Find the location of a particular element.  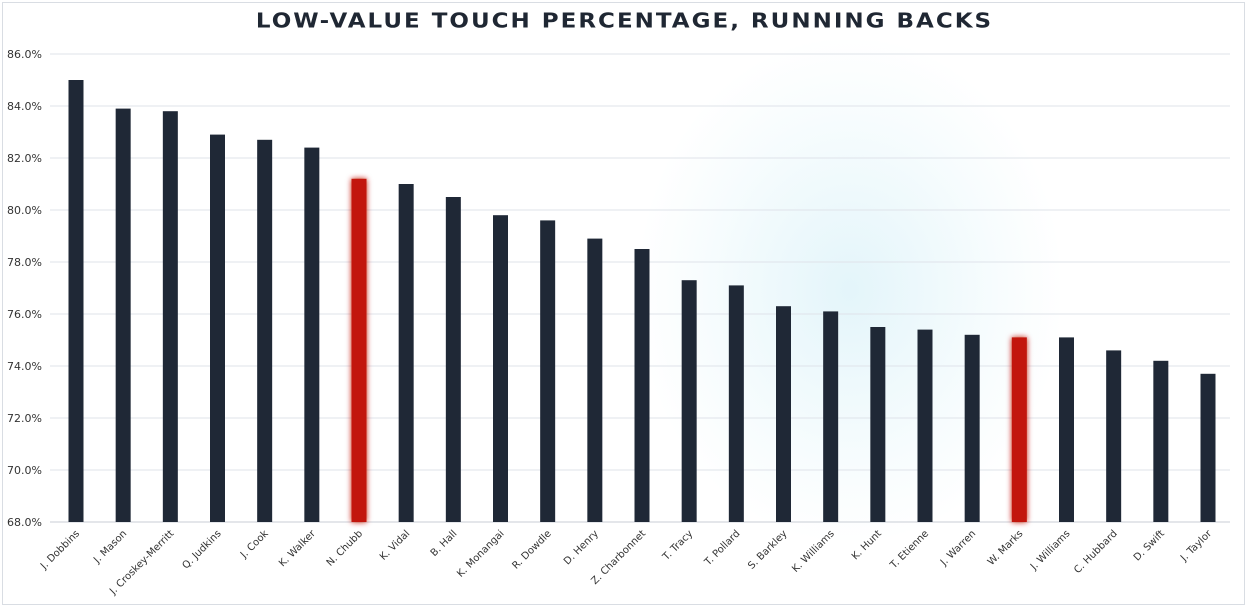

x-tick-label: T. Pollard is located at coordinates (722, 548).